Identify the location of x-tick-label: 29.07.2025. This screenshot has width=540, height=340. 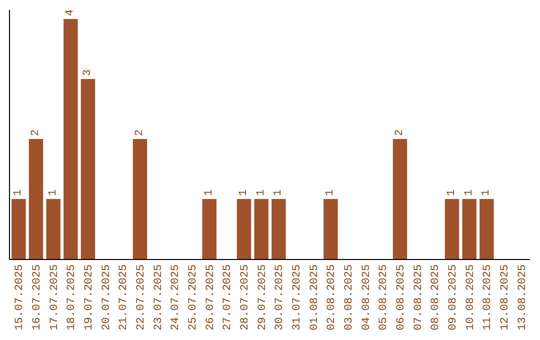
(262, 297).